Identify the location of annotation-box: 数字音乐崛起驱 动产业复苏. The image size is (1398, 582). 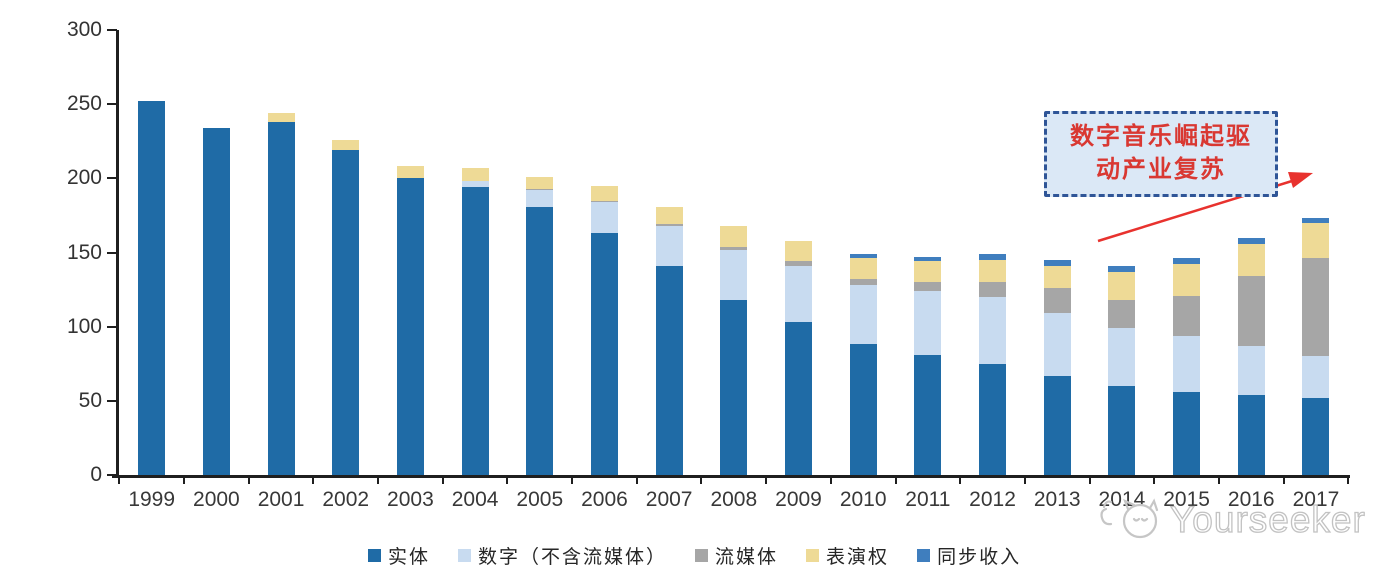
(1161, 154).